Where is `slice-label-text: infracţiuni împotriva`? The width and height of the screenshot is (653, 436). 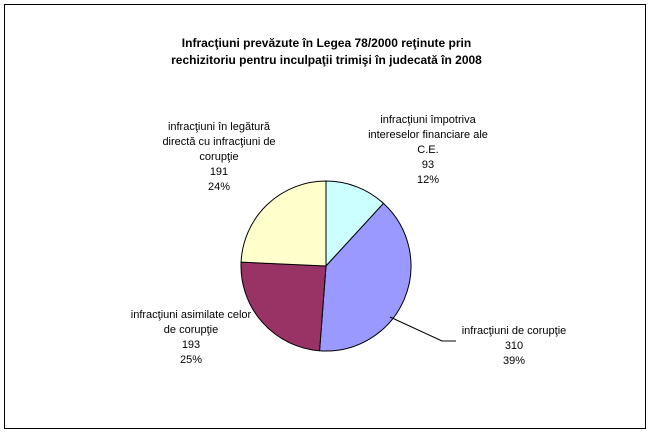
slice-label-text: infracţiuni împotriva is located at coordinates (428, 120).